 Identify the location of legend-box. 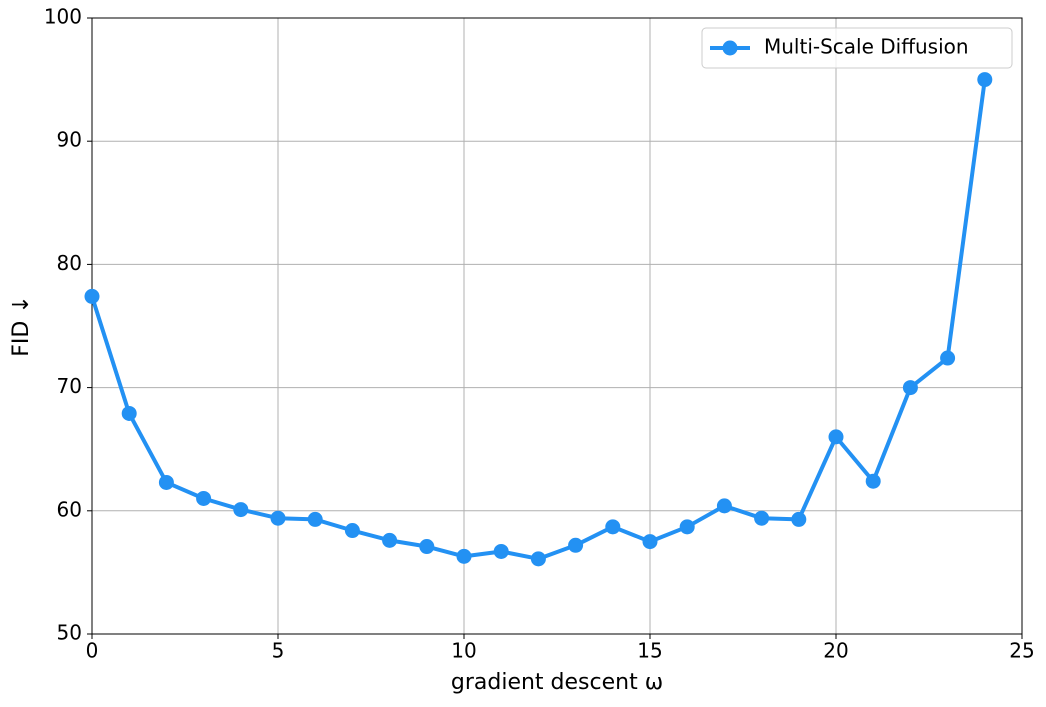
(857, 48).